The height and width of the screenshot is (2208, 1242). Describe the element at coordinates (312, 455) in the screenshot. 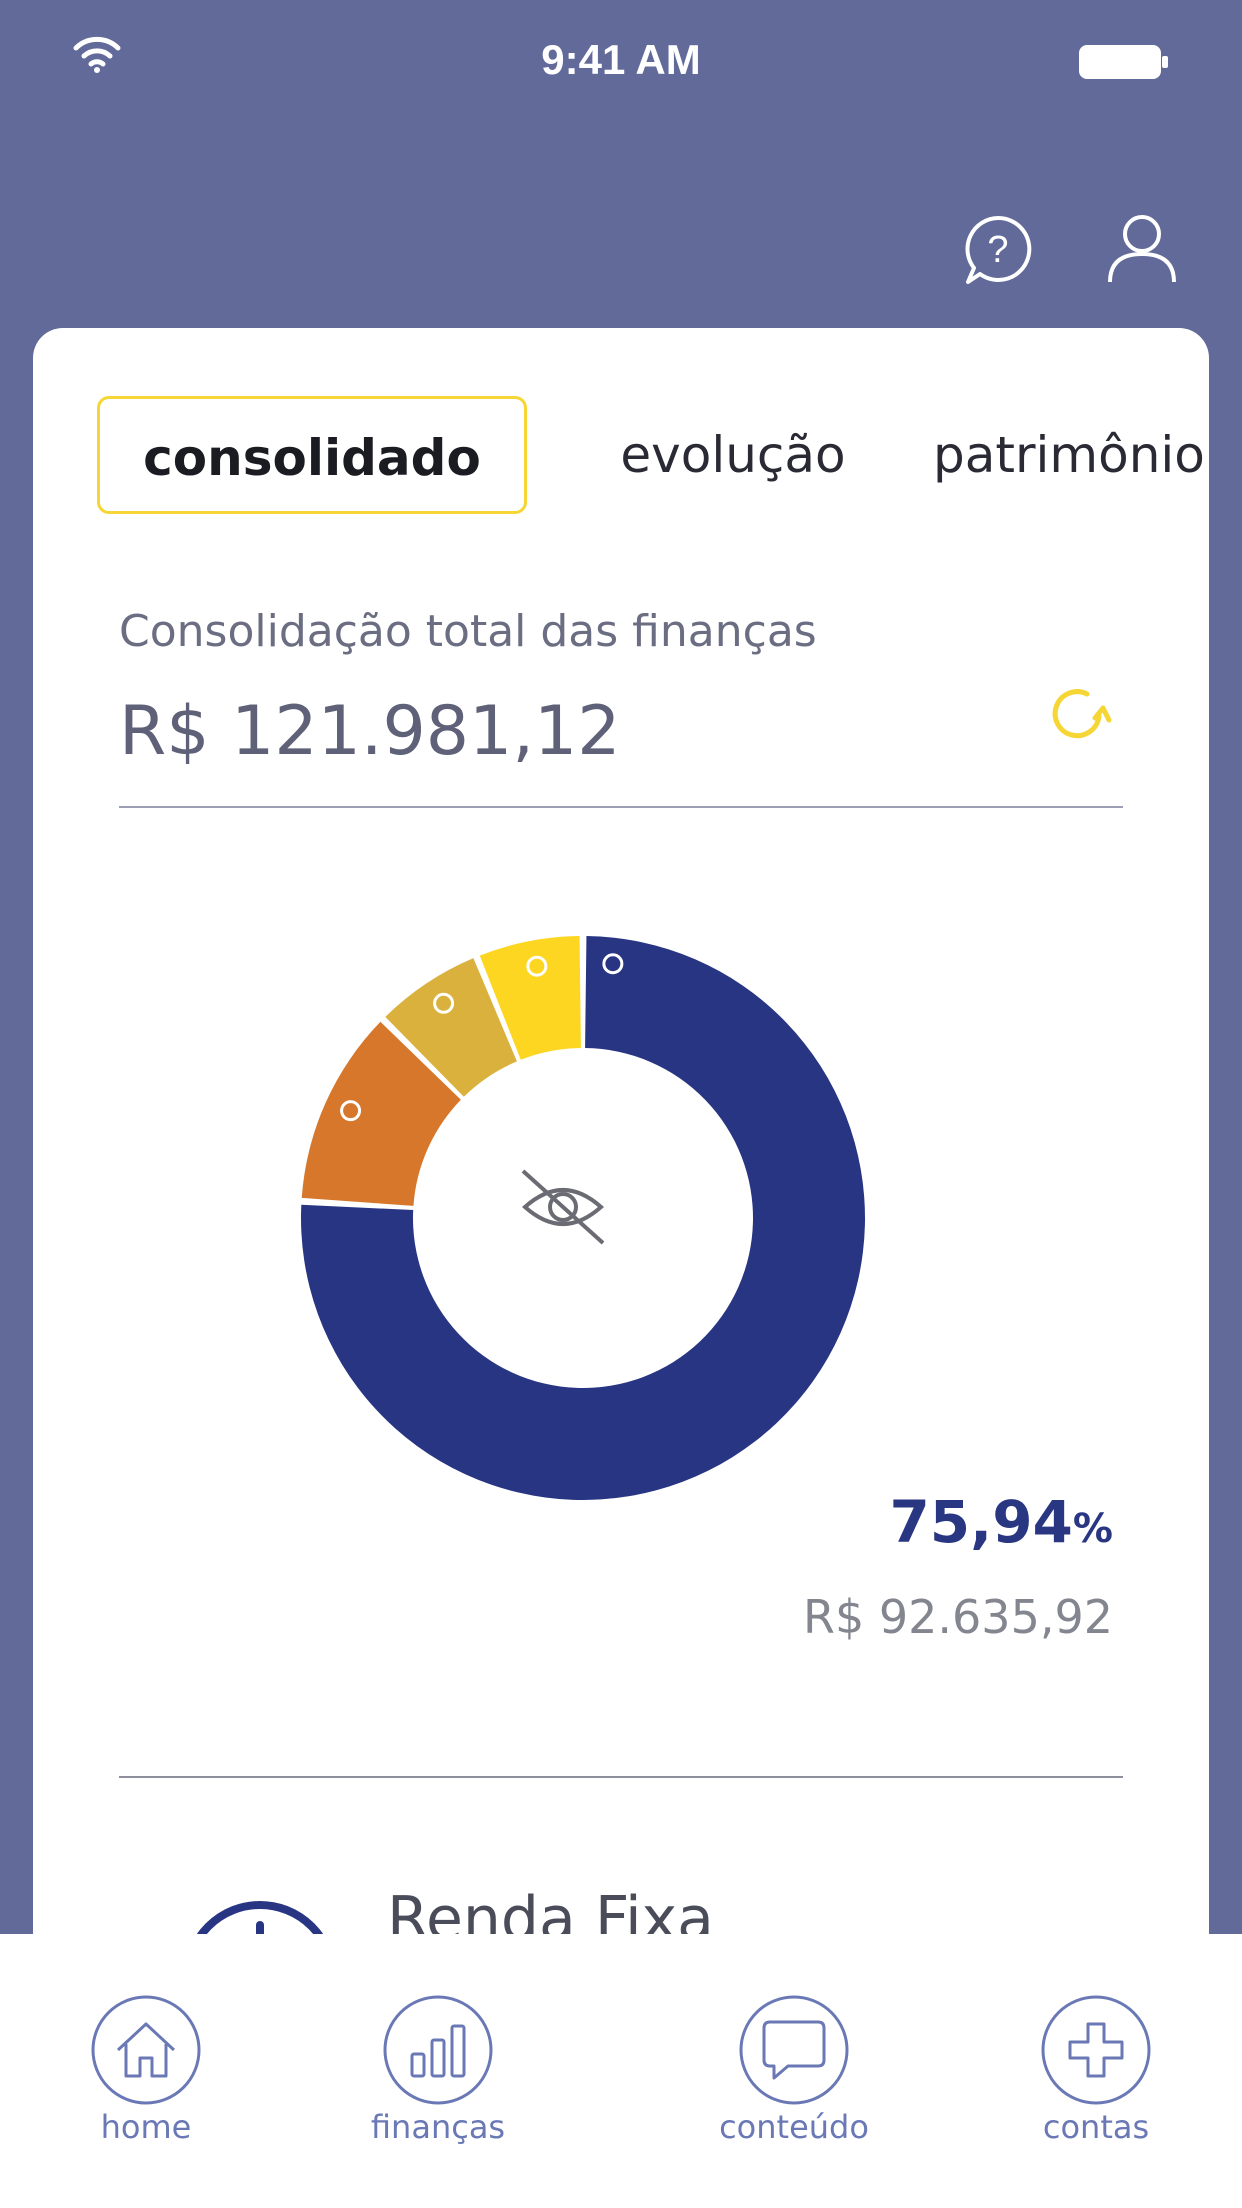

I see `tab-consolidado: consolidado` at that location.